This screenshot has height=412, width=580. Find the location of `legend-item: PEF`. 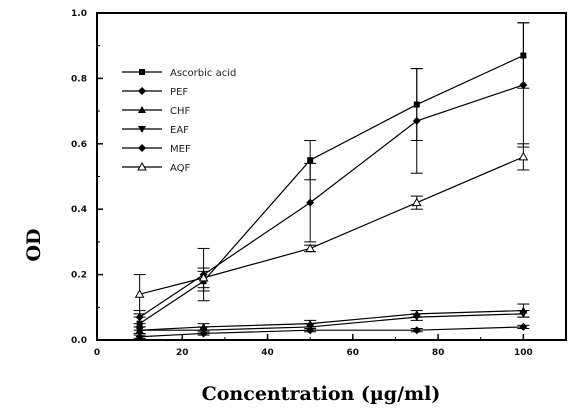

legend-item: PEF is located at coordinates (155, 92).